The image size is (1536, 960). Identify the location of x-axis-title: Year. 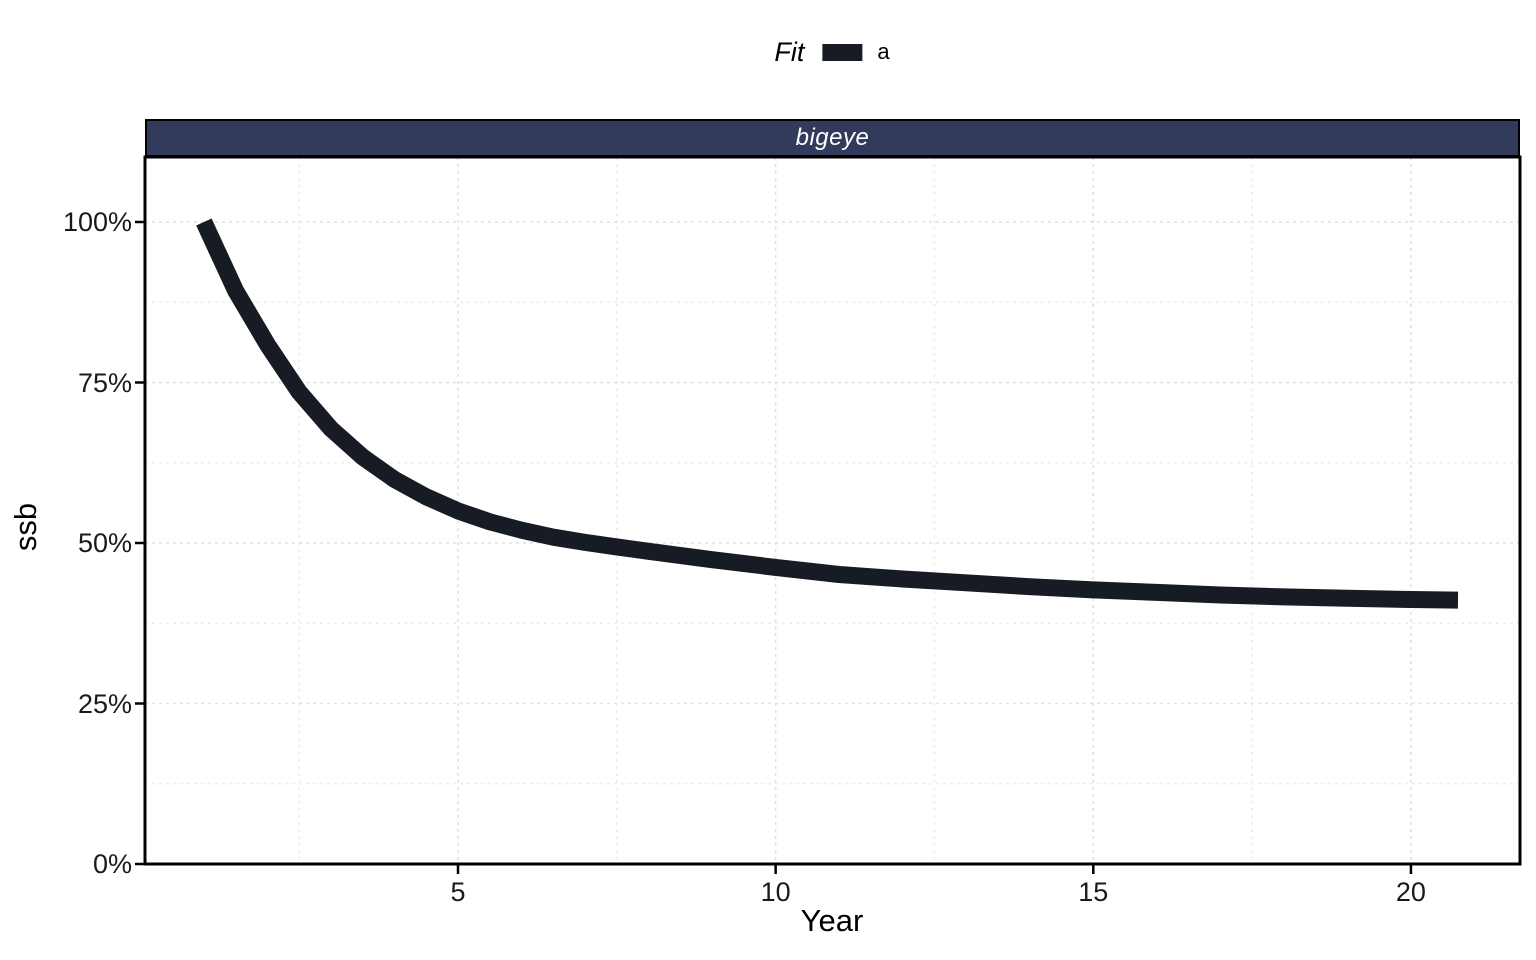
(832, 920).